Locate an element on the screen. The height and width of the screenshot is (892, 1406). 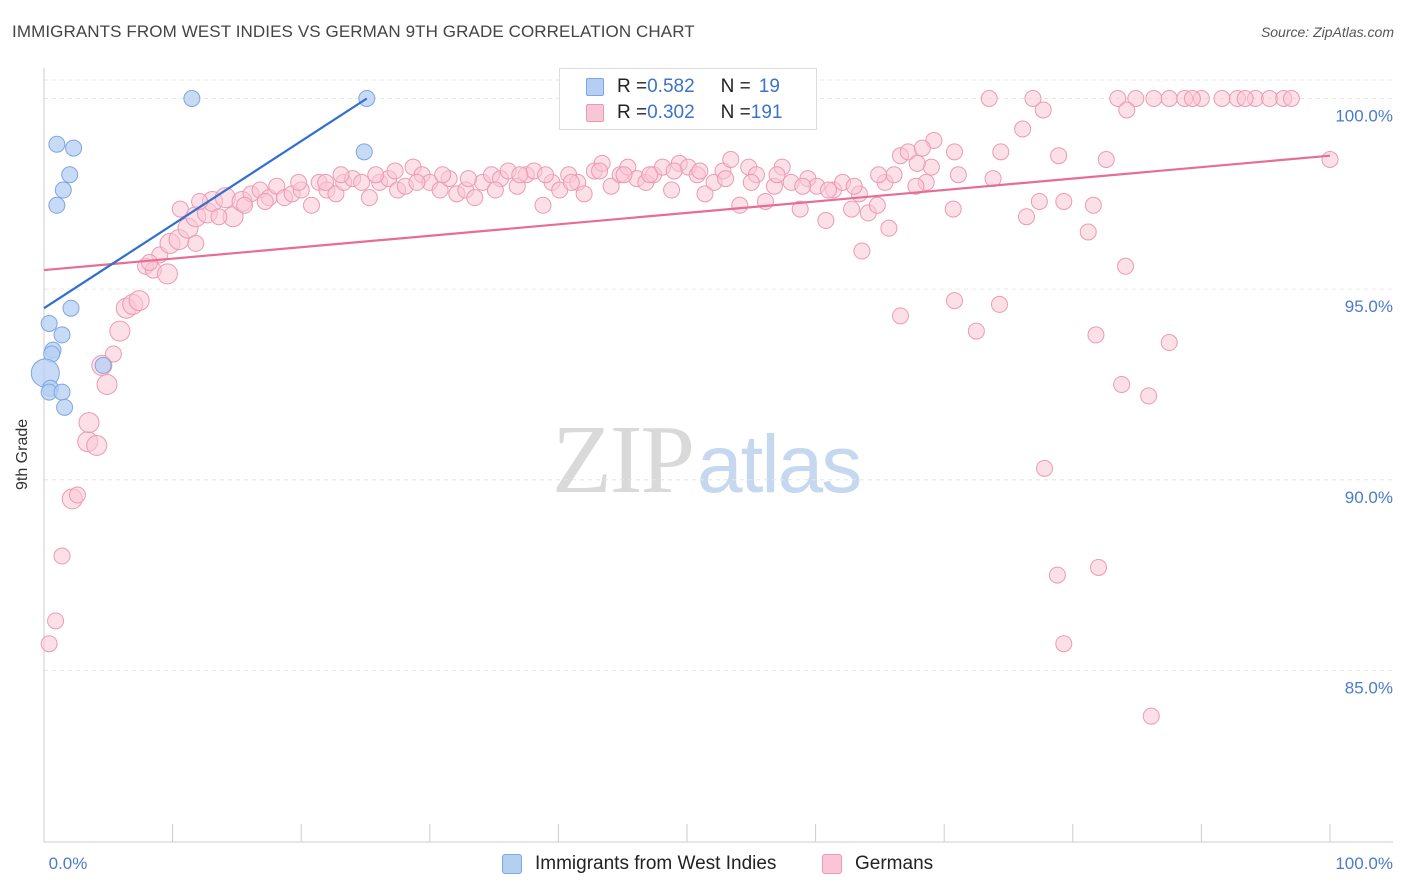
watermark-zip: ZIP is located at coordinates (623, 460).